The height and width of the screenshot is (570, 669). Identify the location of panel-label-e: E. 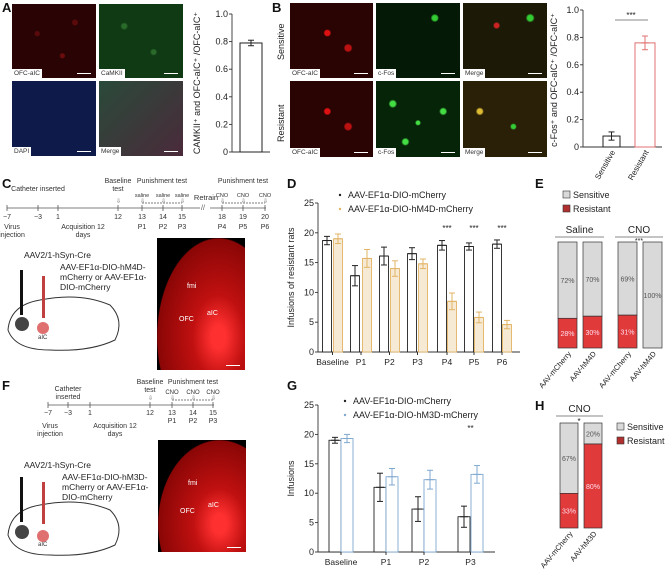
(539, 183).